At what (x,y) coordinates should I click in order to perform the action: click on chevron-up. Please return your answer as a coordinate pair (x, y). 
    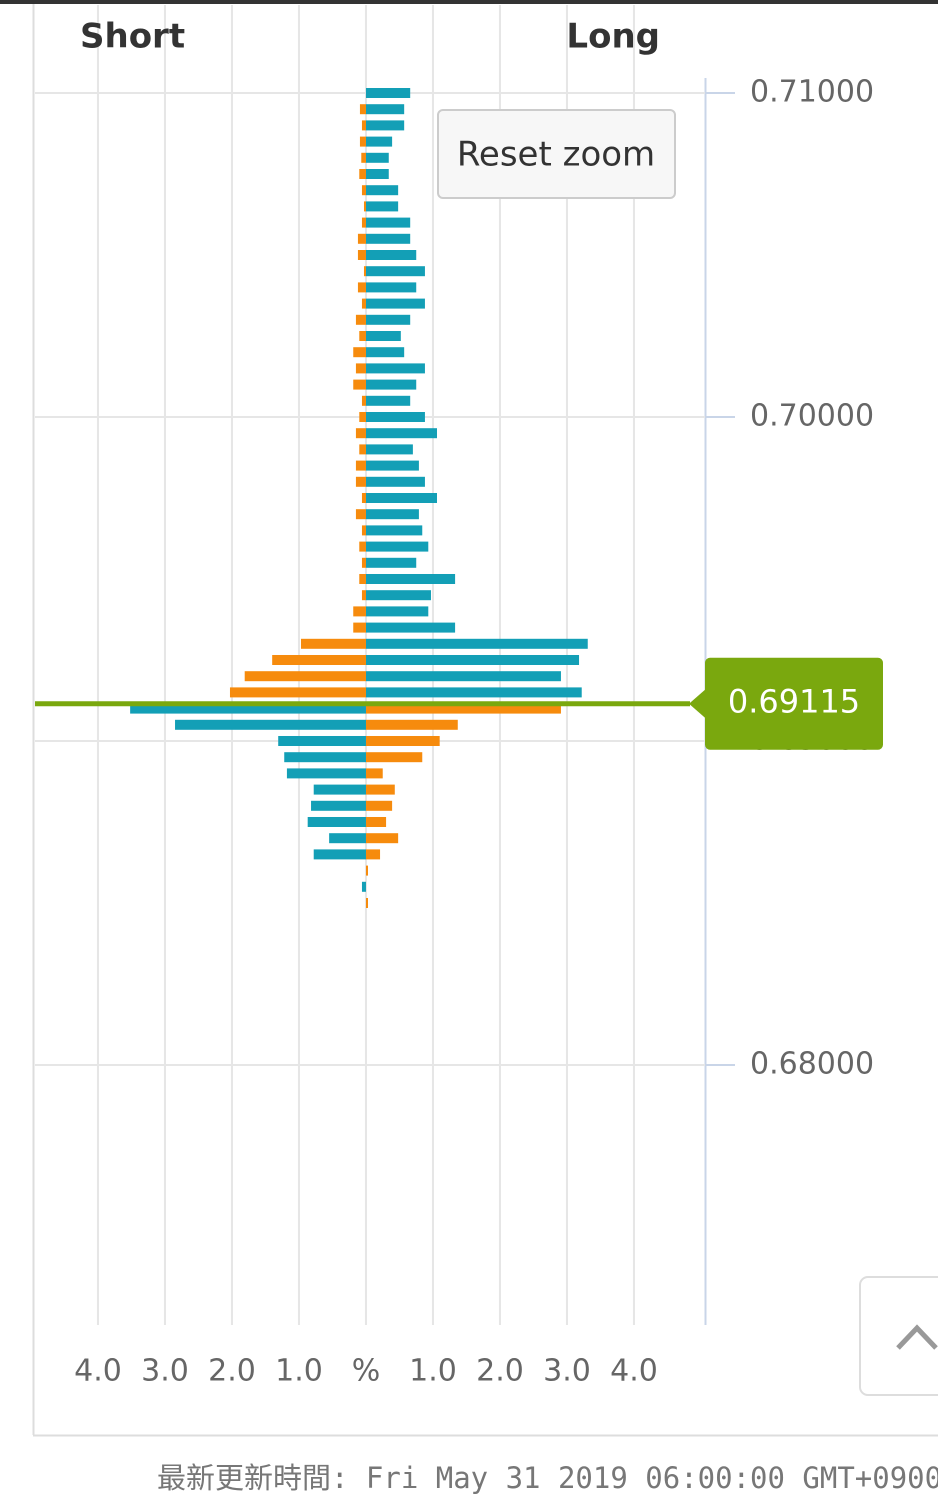
    Looking at the image, I should click on (917, 1337).